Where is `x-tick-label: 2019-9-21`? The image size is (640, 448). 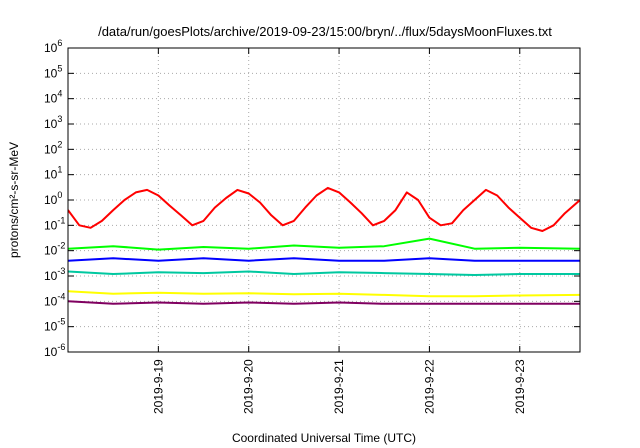
x-tick-label: 2019-9-21 is located at coordinates (339, 386).